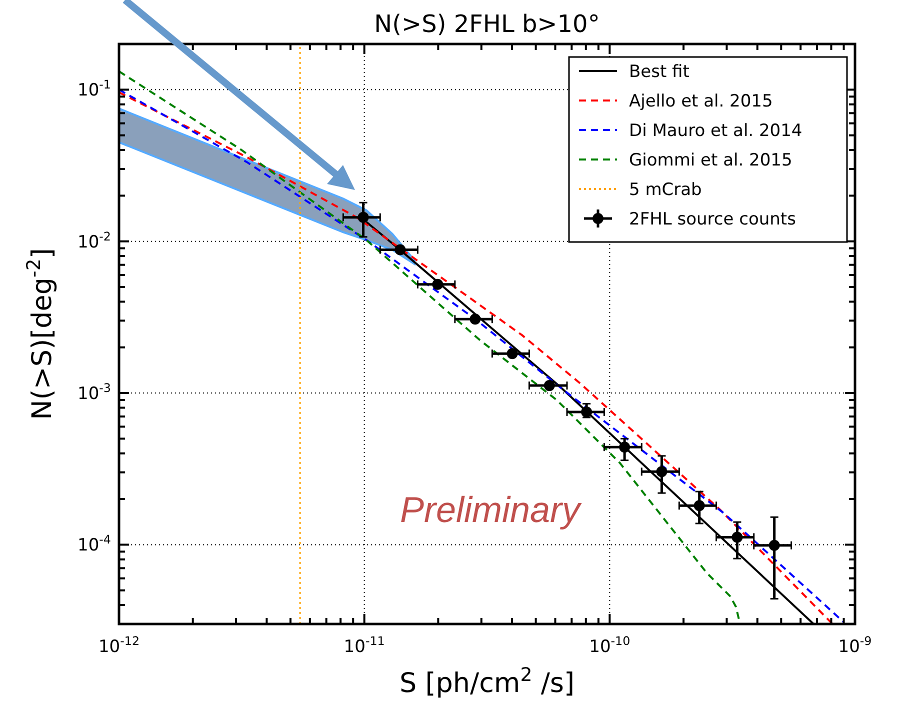  What do you see at coordinates (487, 24) in the screenshot?
I see `chart-title: N(>S) 2FHL b>10°` at bounding box center [487, 24].